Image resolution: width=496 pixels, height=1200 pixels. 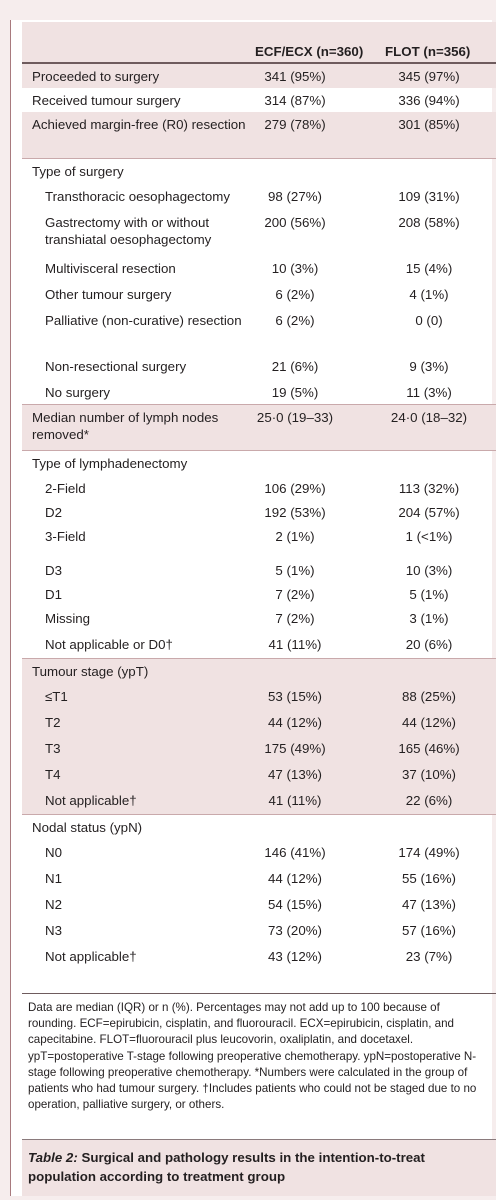 I want to click on cell-flot: 55 (16%), so click(x=429, y=878).